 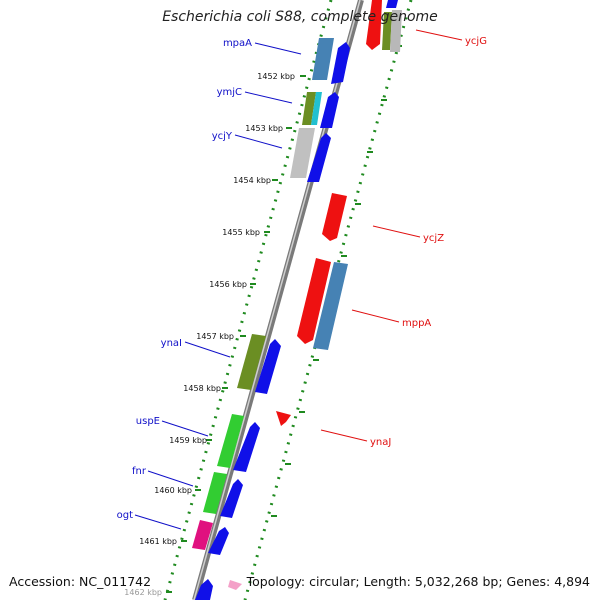 I want to click on gene-label-ynaJ: ynaJ, so click(x=380, y=442).